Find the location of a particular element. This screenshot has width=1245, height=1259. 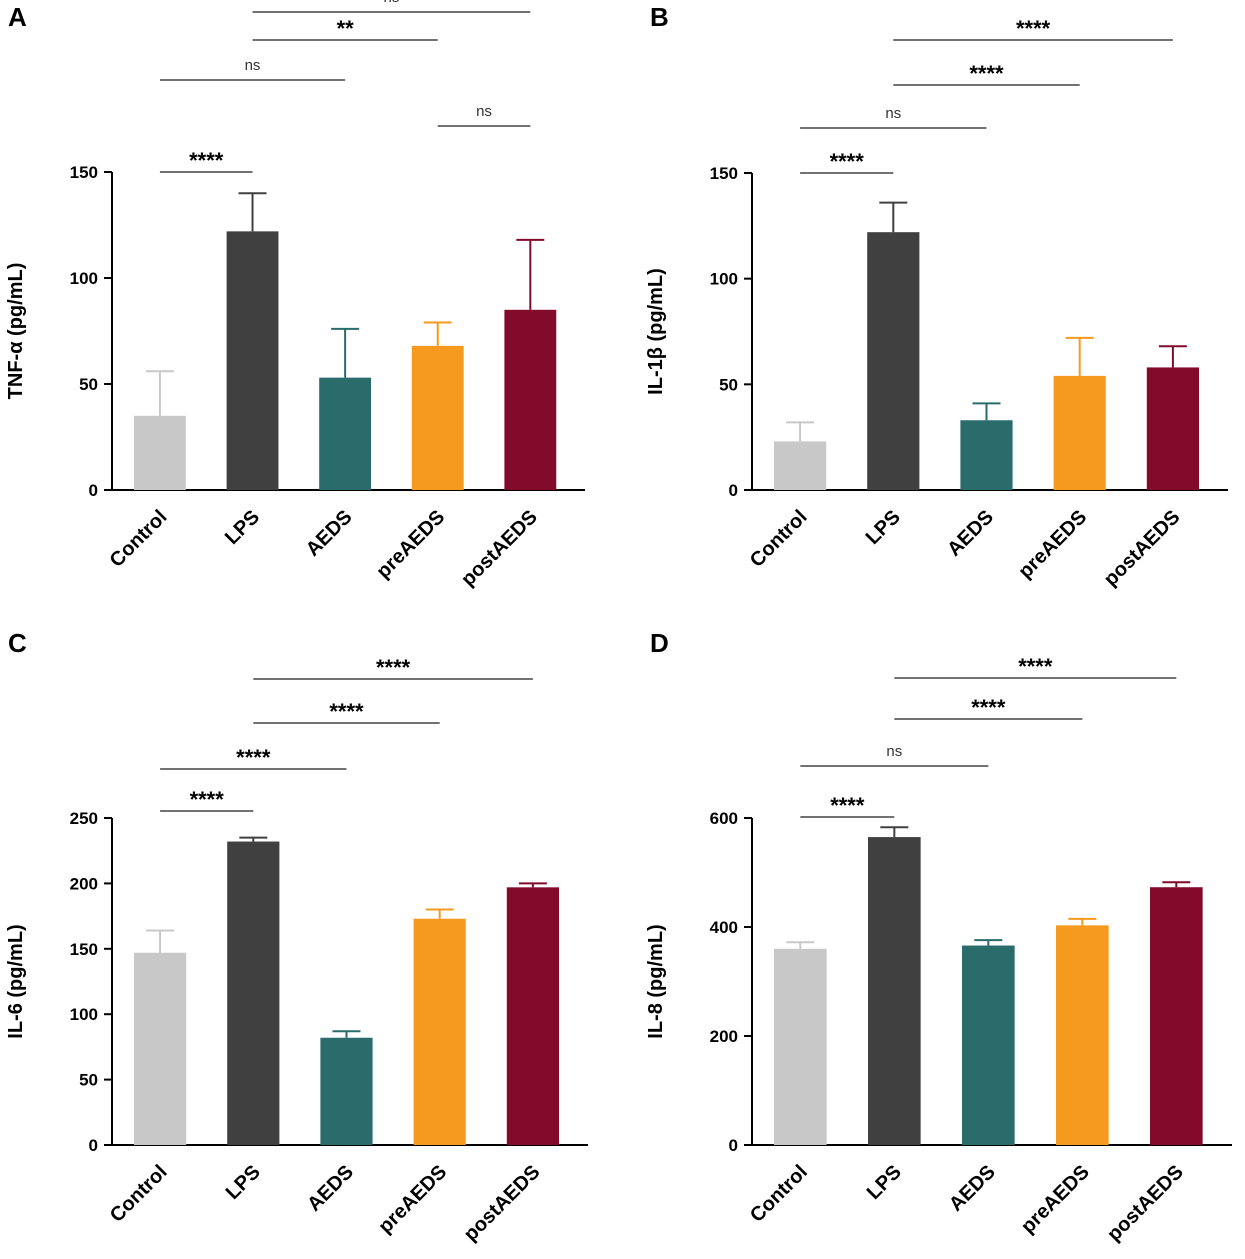

y-axis-title: TNF-α (pg/mL) is located at coordinates (16, 331).